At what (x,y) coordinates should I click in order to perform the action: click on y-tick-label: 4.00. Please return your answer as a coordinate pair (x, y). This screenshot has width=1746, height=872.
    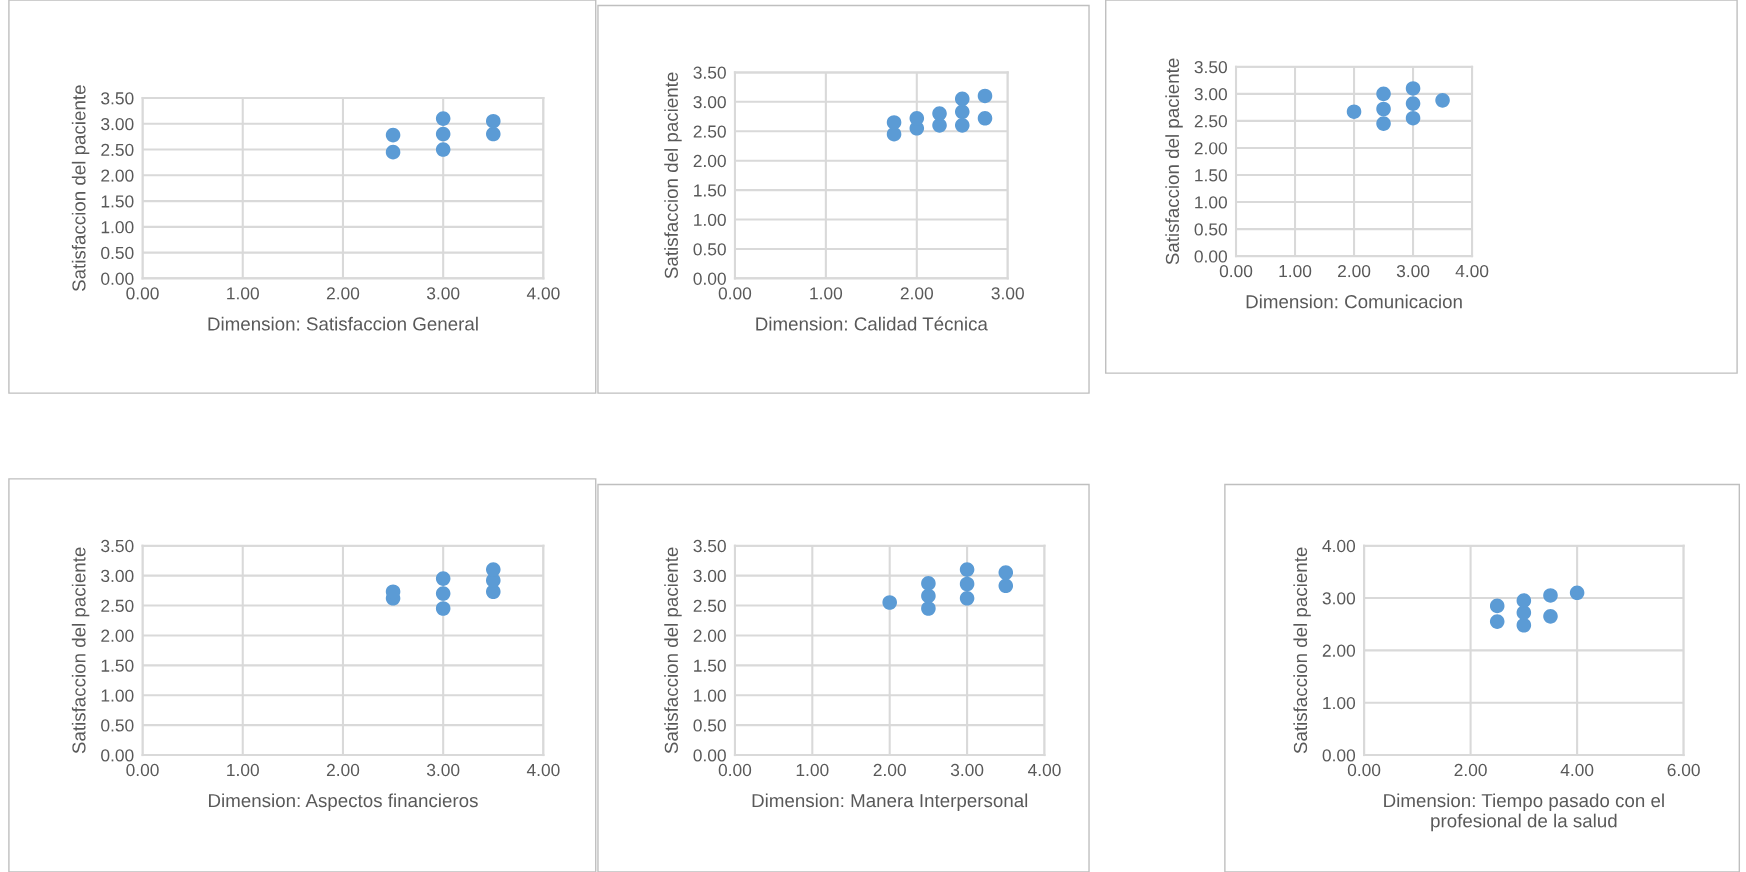
    Looking at the image, I should click on (1339, 546).